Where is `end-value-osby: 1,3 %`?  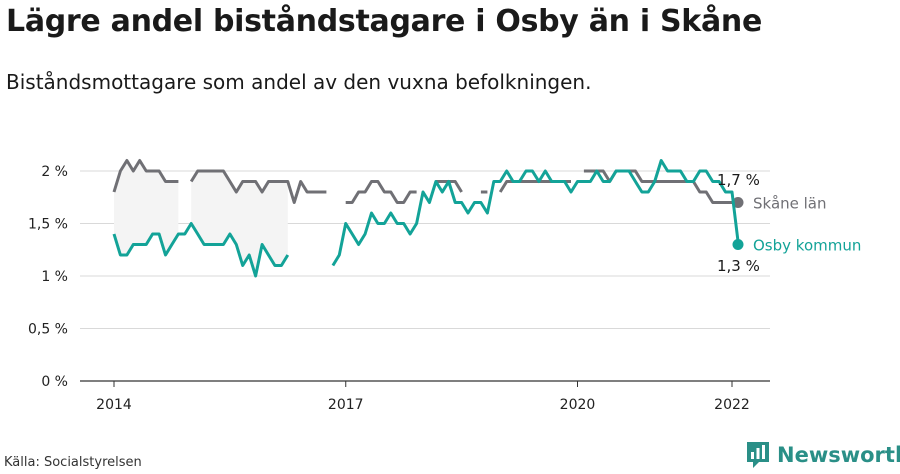 end-value-osby: 1,3 % is located at coordinates (738, 266).